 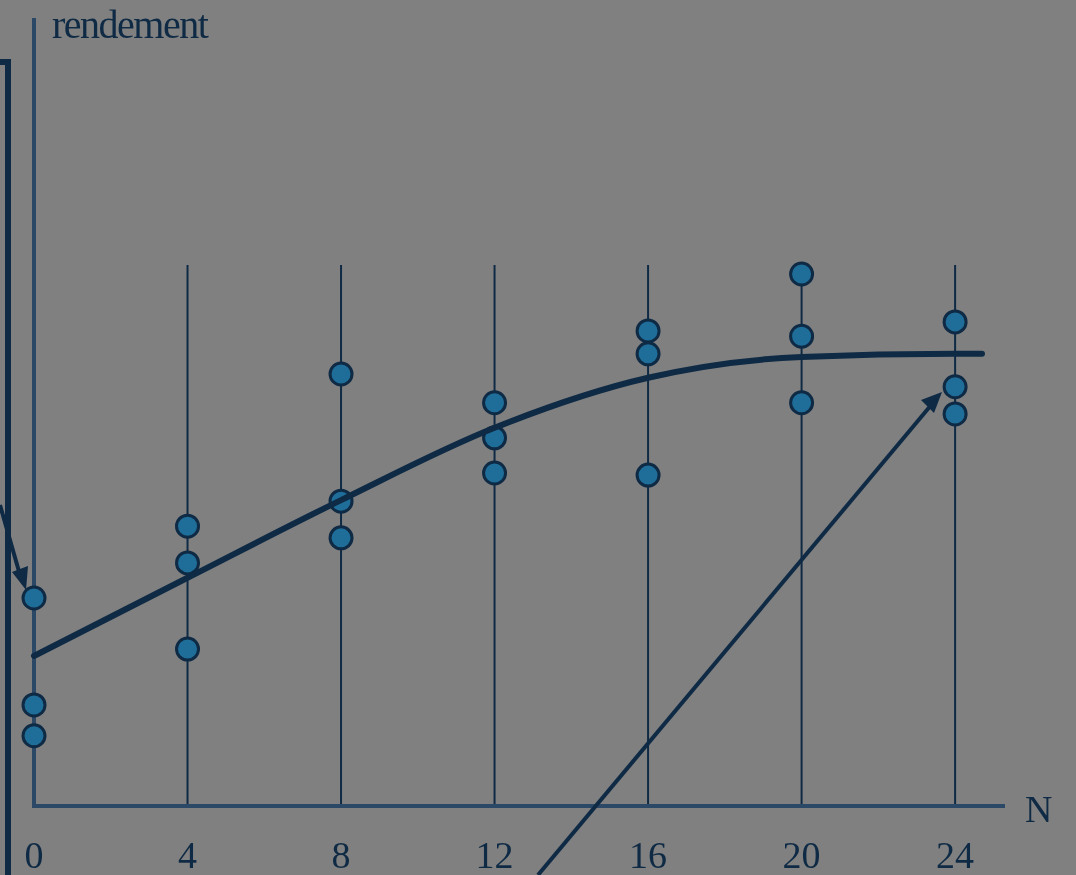 What do you see at coordinates (130, 24) in the screenshot?
I see `text: rendement` at bounding box center [130, 24].